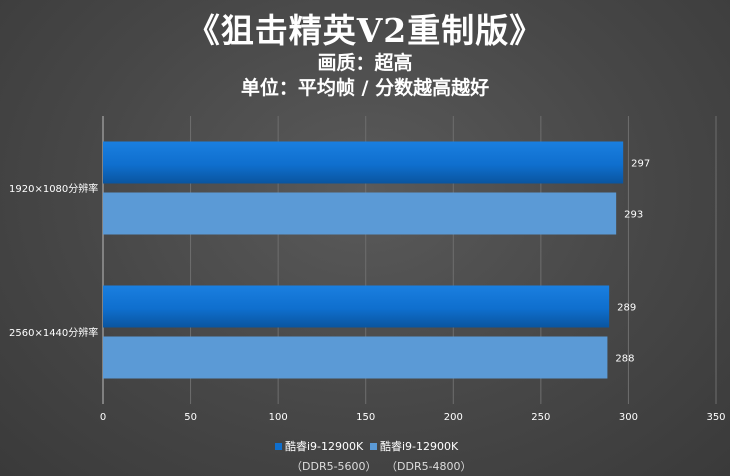  Describe the element at coordinates (626, 308) in the screenshot. I see `data-label-s1-1: 289` at that location.